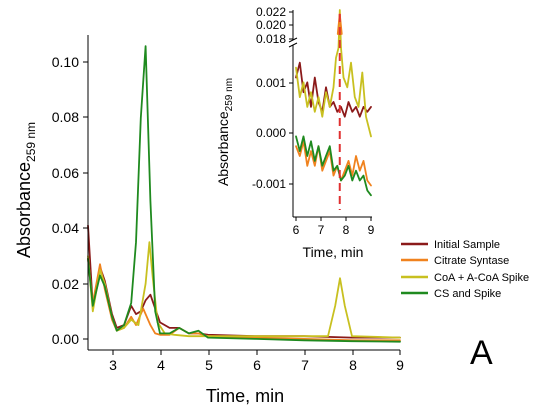 The width and height of the screenshot is (550, 412). I want to click on main-x-ticks: 3 4 5 6 7 8 9, so click(256, 361).